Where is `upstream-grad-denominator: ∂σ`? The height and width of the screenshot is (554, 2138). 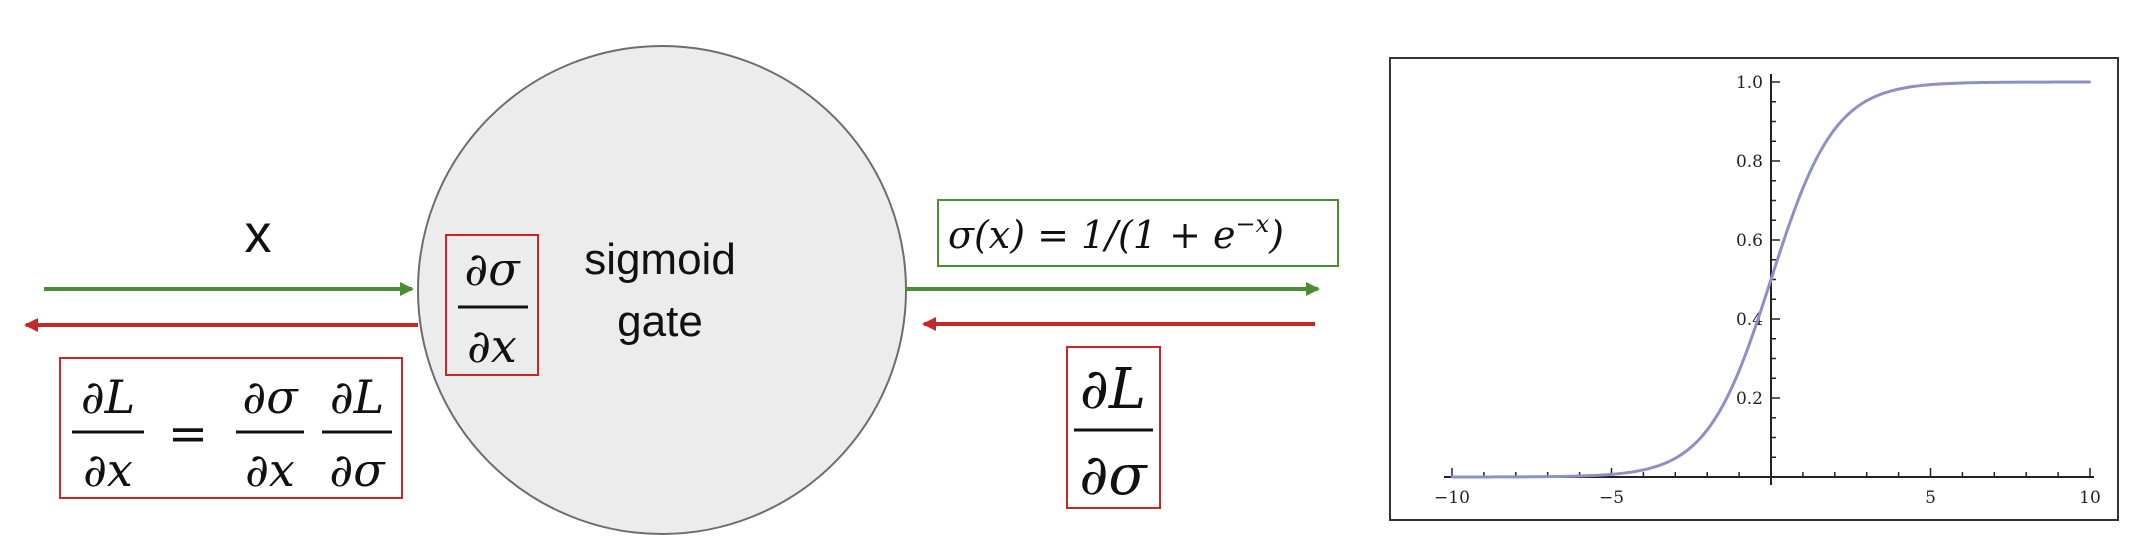
upstream-grad-denominator: ∂σ is located at coordinates (1113, 475).